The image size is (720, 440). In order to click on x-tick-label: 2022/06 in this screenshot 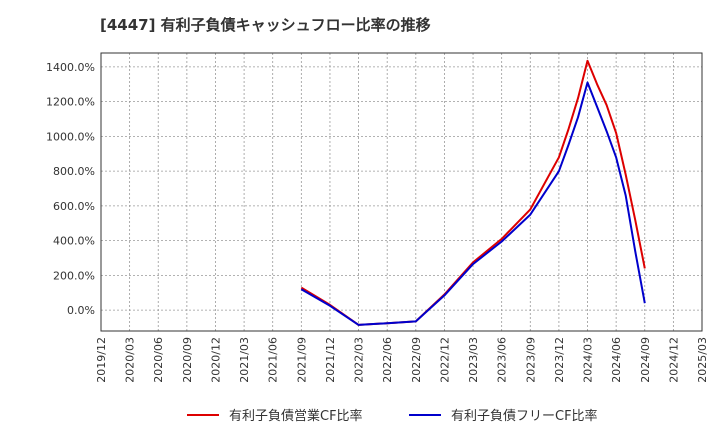, I will do `click(387, 360)`.